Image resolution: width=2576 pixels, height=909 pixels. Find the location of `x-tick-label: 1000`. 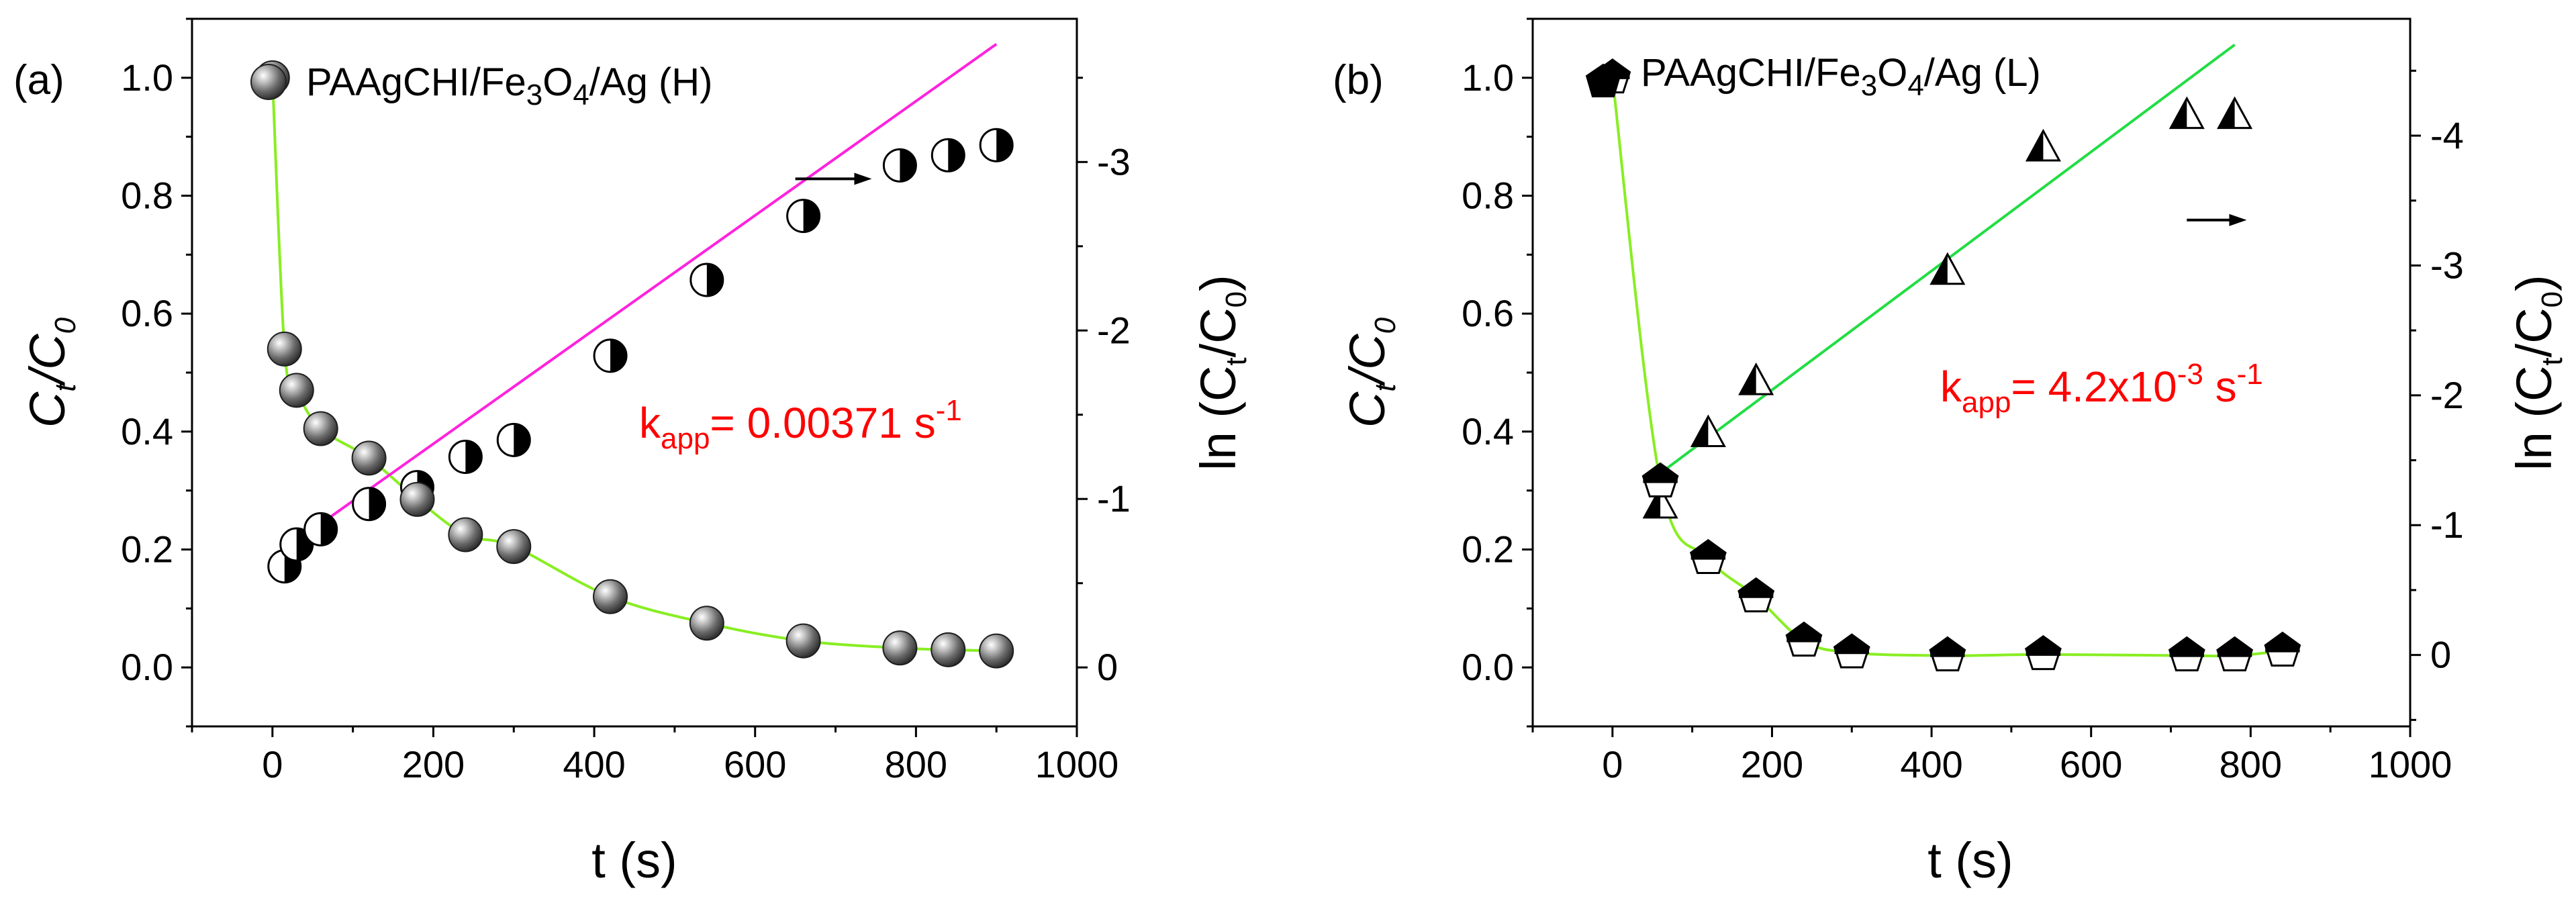

x-tick-label: 1000 is located at coordinates (1077, 764).